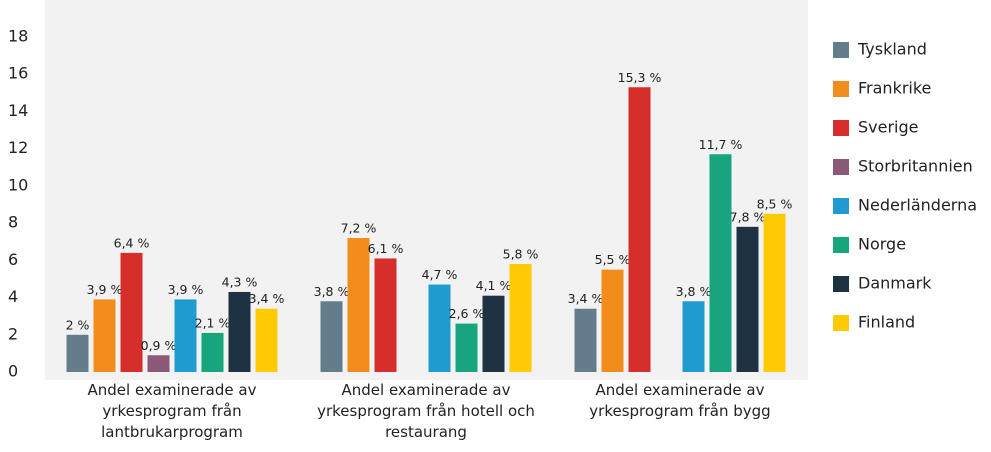  I want to click on y-tick-label: 16, so click(18, 73).